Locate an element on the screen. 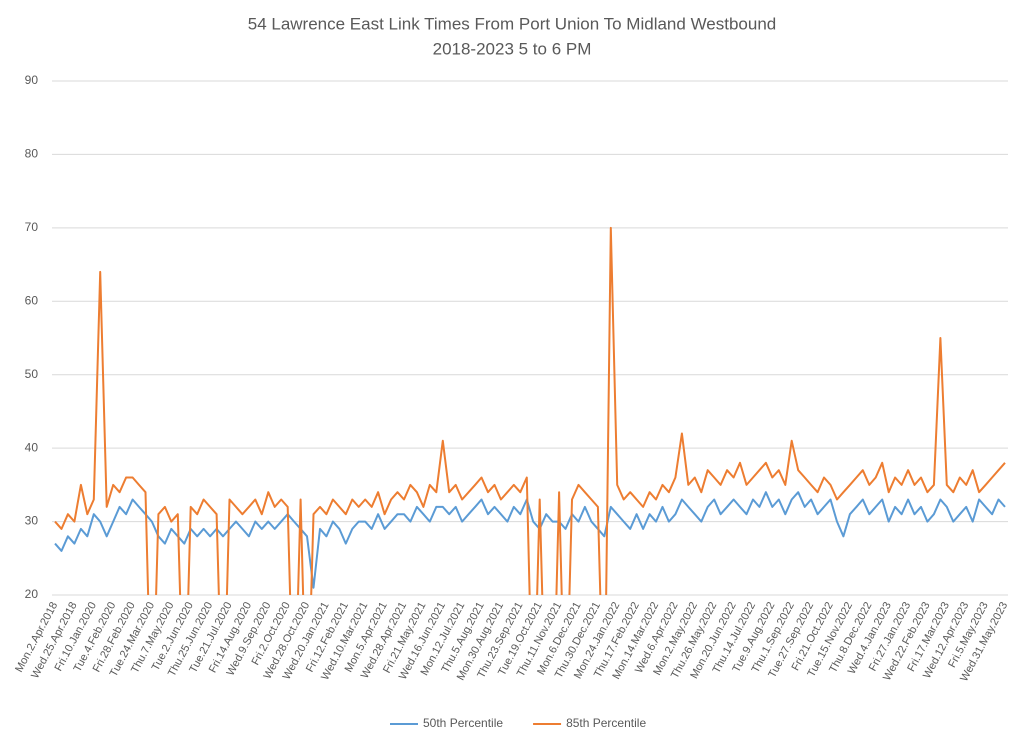 This screenshot has height=750, width=1024. y-tick-label: 20 is located at coordinates (32, 594).